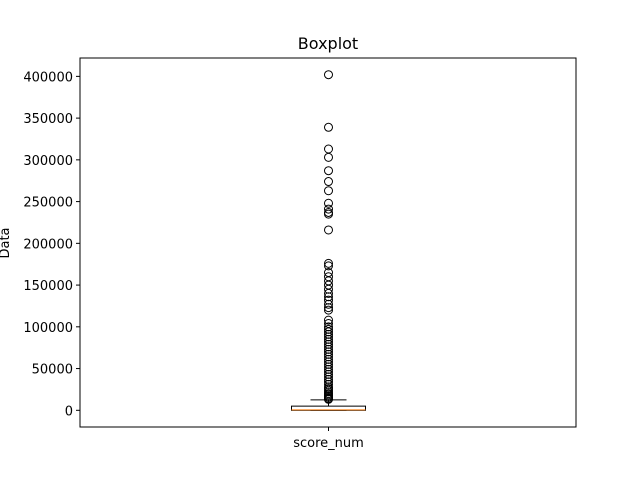 This screenshot has height=480, width=640. I want to click on y-tick-label: 350000, so click(48, 119).